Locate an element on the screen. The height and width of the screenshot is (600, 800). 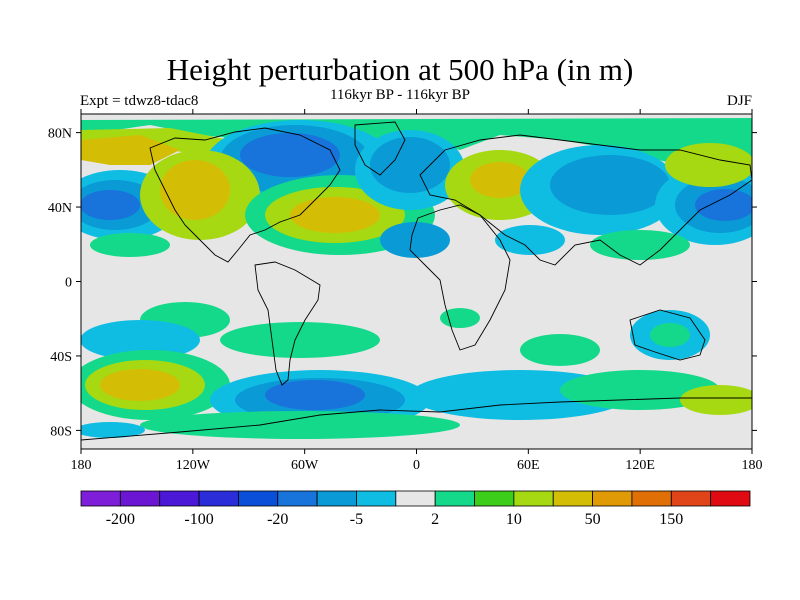
antarctic-negative-west is located at coordinates (113, 430).